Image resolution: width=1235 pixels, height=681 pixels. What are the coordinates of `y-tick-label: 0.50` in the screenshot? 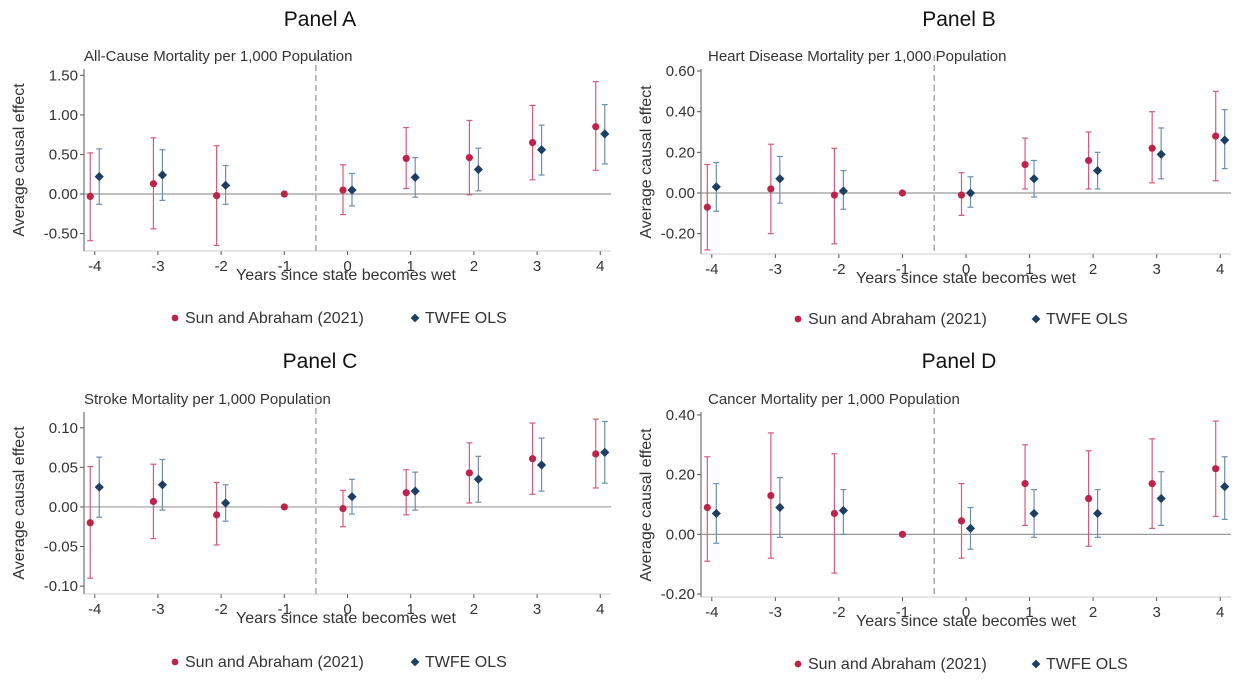 It's located at (63, 154).